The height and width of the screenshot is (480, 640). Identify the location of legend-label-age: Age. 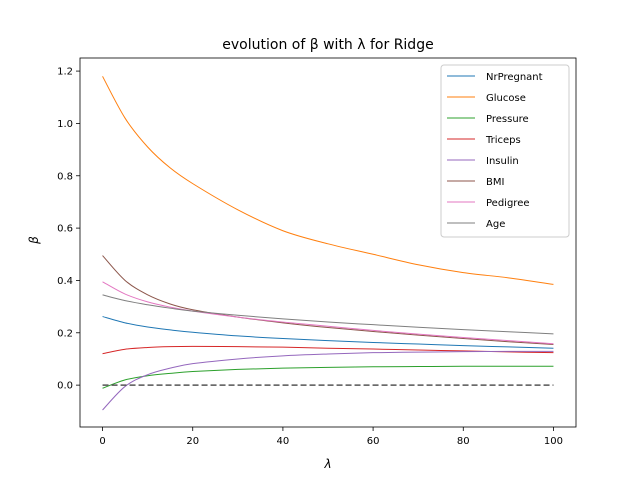
(495, 224).